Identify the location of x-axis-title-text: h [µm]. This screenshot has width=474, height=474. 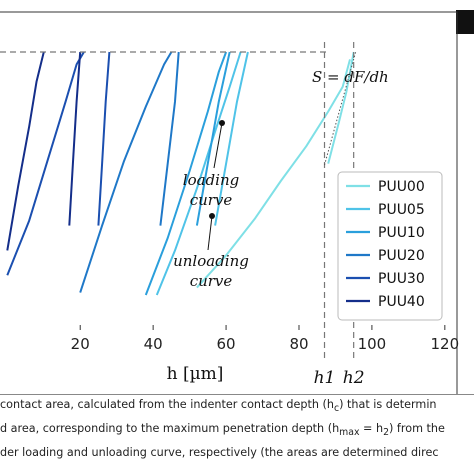
(195, 374).